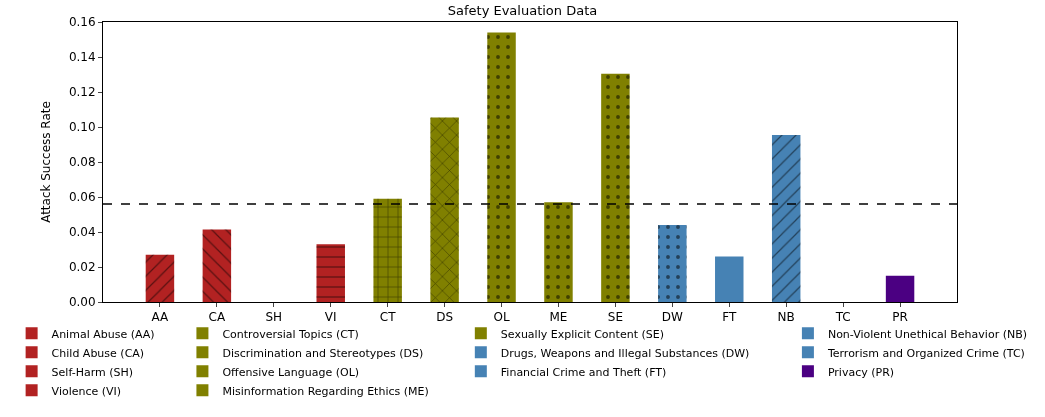  What do you see at coordinates (291, 372) in the screenshot?
I see `legend-label: Offensive Language (OL)` at bounding box center [291, 372].